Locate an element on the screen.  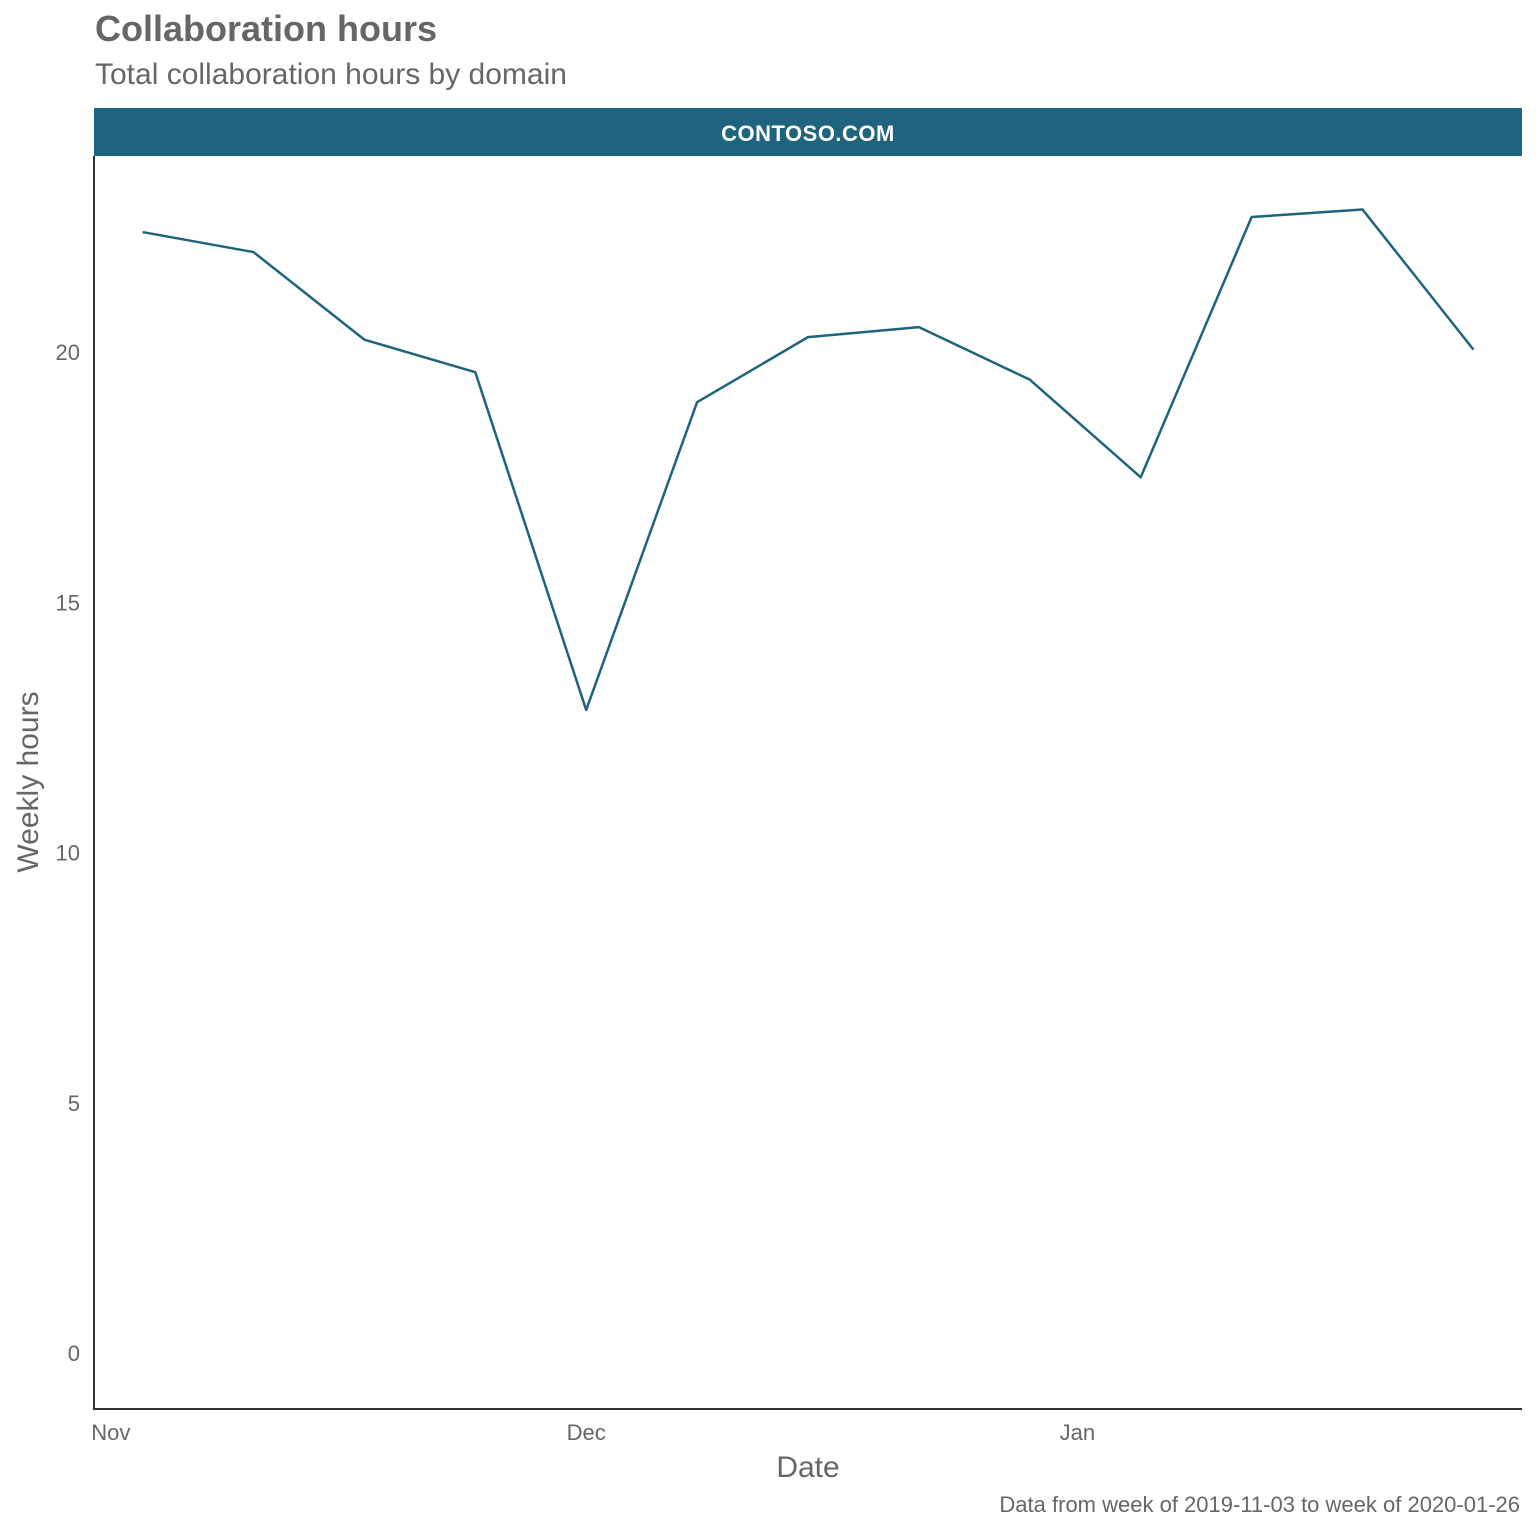
facet-strip is located at coordinates (808, 132).